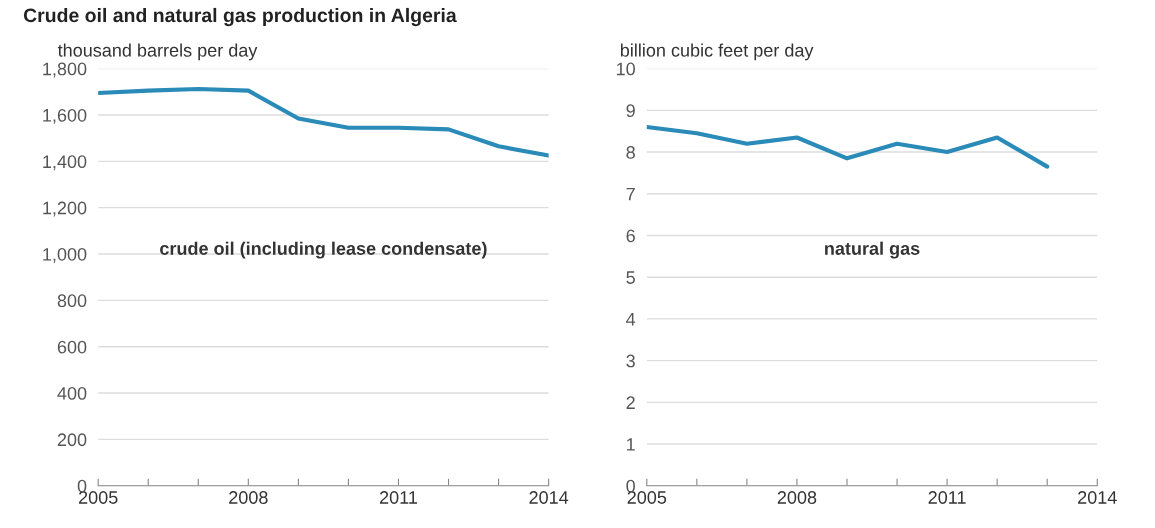 The height and width of the screenshot is (528, 1155). What do you see at coordinates (630, 402) in the screenshot?
I see `y-tick-label: 2` at bounding box center [630, 402].